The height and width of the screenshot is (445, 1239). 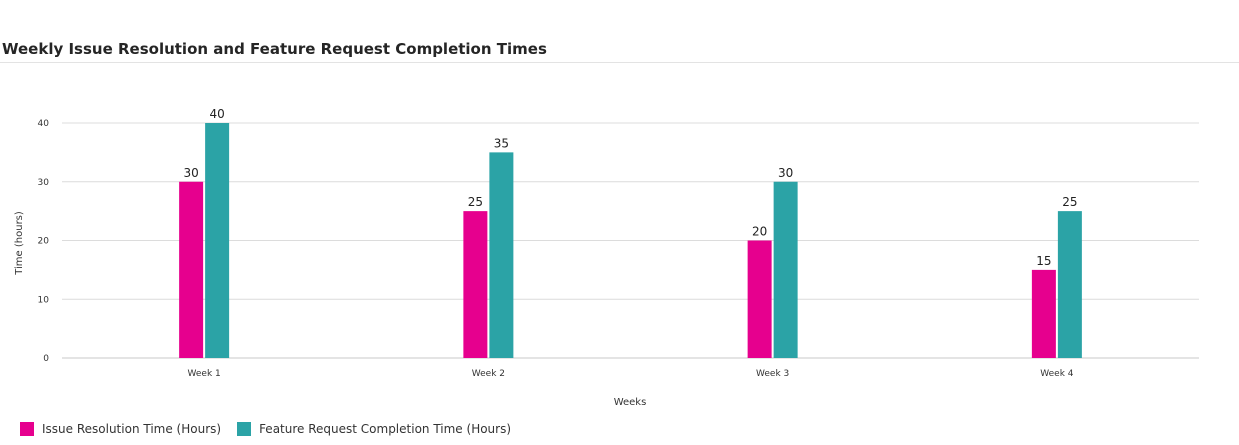 I want to click on x-tick-label: Week 1, so click(x=204, y=374).